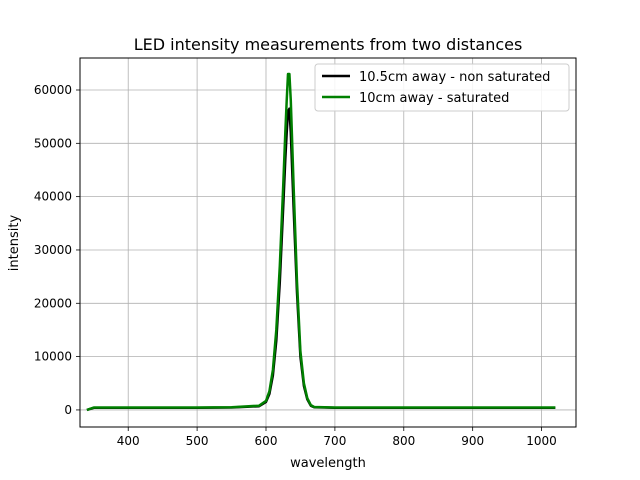 The image size is (640, 480). What do you see at coordinates (128, 441) in the screenshot?
I see `x-tick-label: 400` at bounding box center [128, 441].